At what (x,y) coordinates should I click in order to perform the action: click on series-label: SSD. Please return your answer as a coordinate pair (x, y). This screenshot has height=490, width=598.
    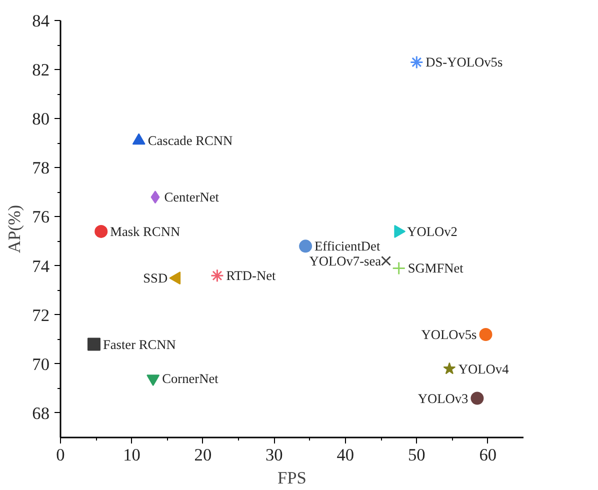
    Looking at the image, I should click on (155, 278).